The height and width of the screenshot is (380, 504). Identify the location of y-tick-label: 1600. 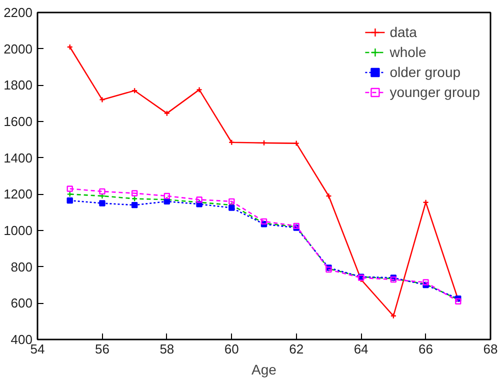
(18, 121).